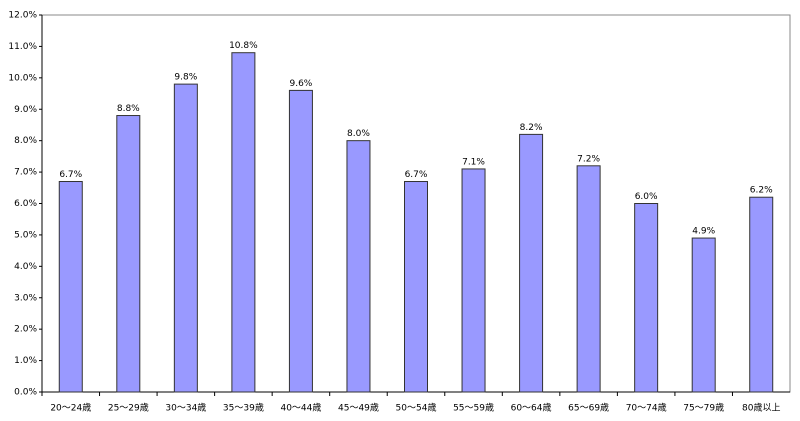 The image size is (800, 421). I want to click on y-tick-label: 10.0%, so click(22, 78).